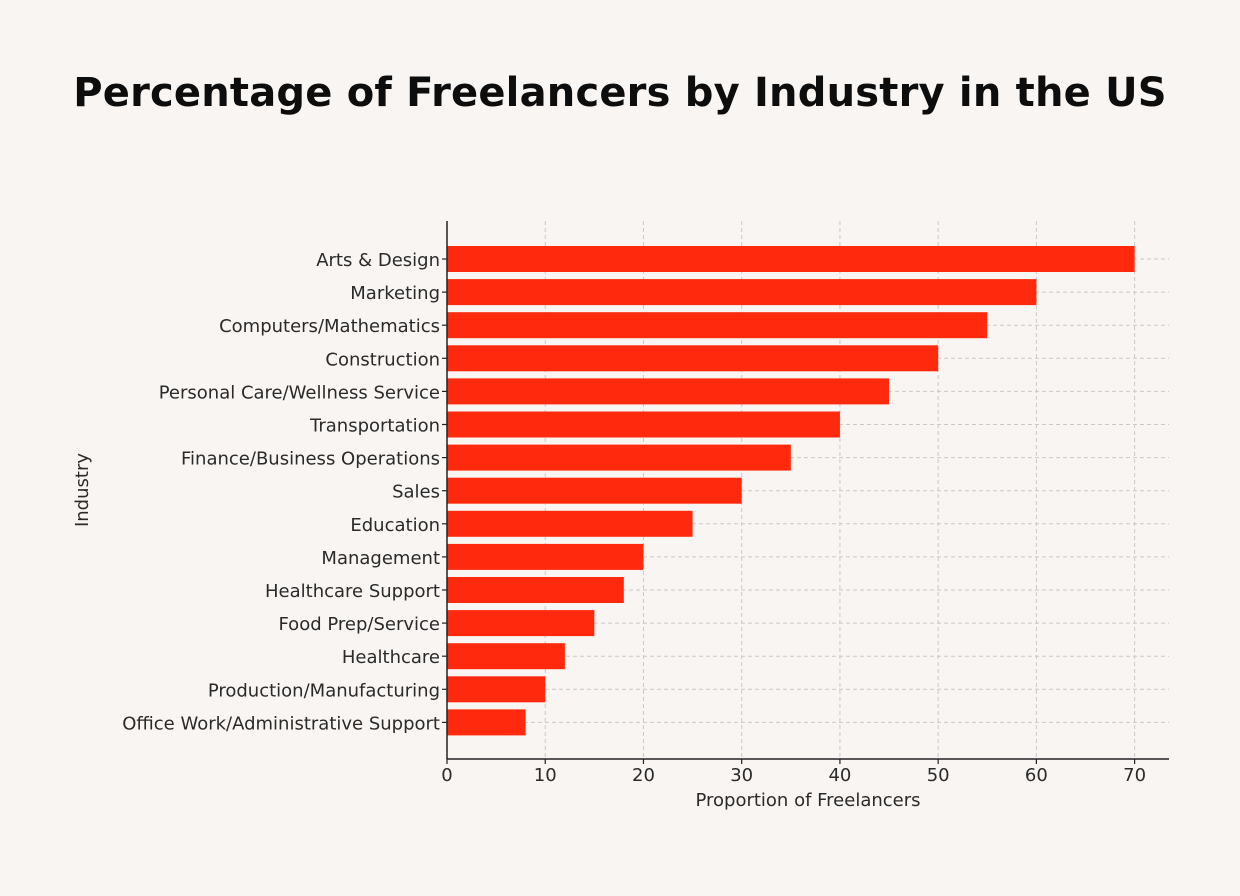 This screenshot has height=896, width=1240. What do you see at coordinates (329, 326) in the screenshot?
I see `y-tick-label: Computers/Mathematics` at bounding box center [329, 326].